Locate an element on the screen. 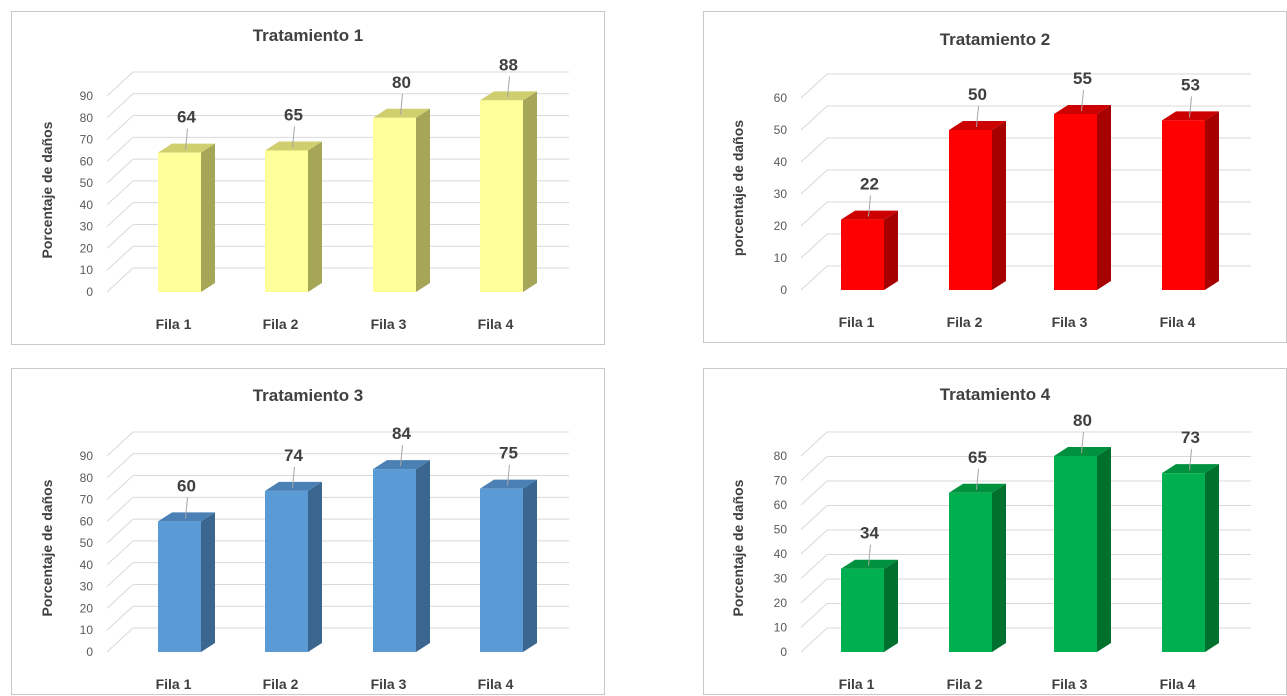 This screenshot has width=1287, height=696. data-label: 88 is located at coordinates (508, 64).